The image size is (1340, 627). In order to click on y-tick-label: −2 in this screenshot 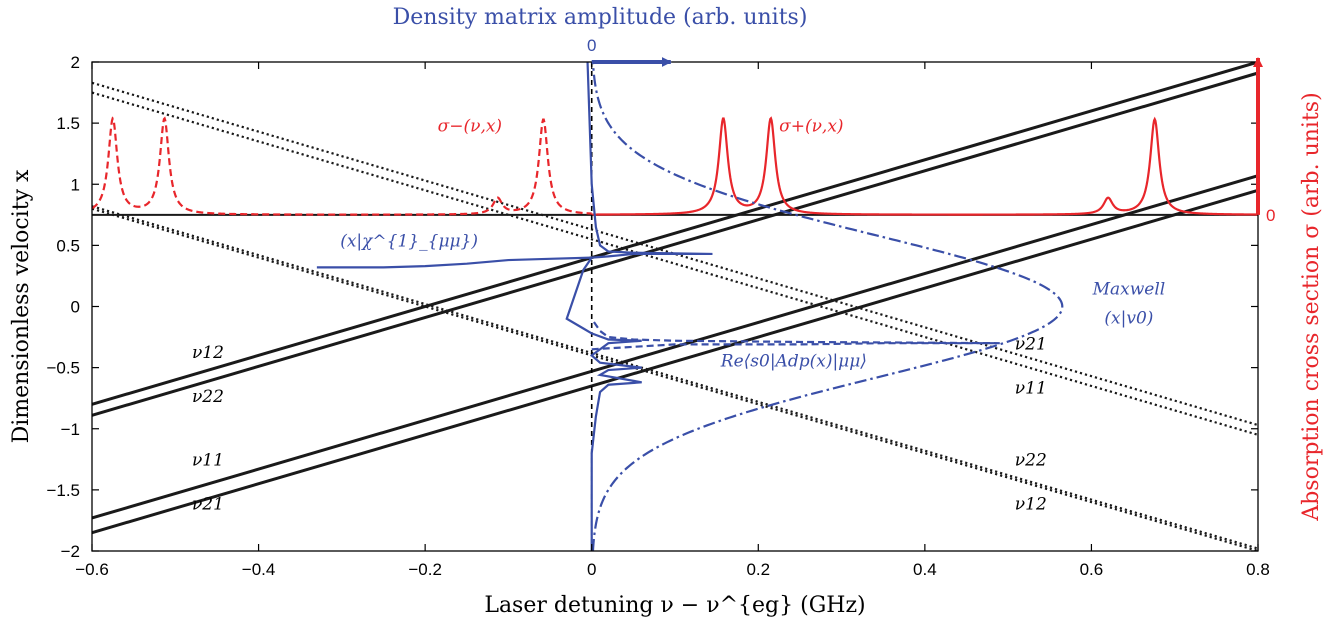, I will do `click(70, 551)`.